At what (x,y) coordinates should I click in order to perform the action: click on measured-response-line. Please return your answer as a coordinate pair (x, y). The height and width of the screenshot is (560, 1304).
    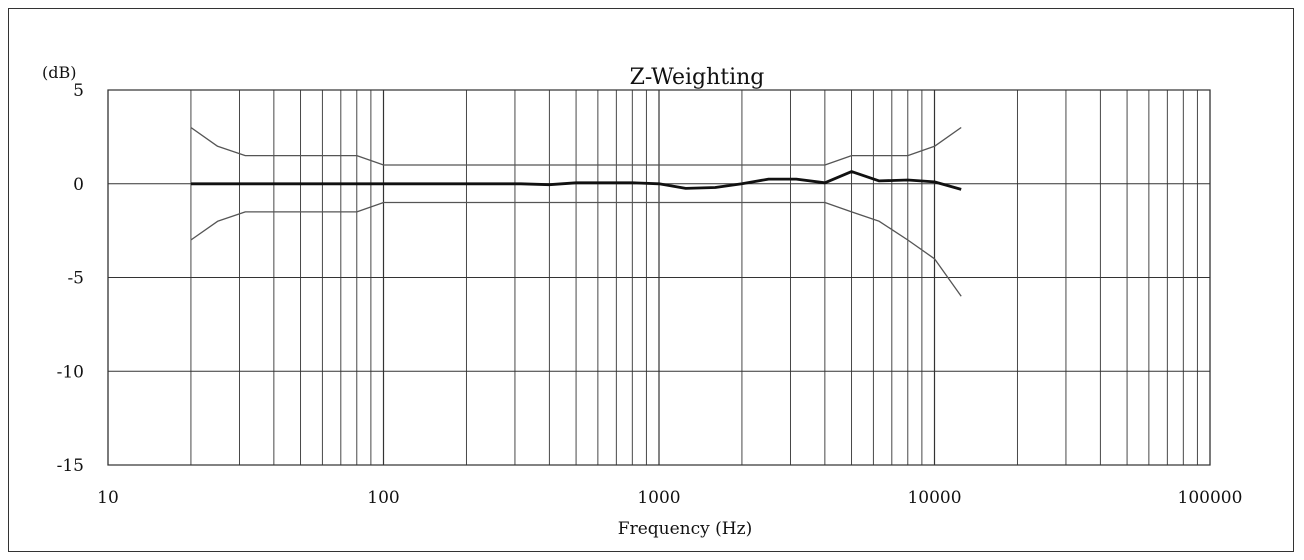
    Looking at the image, I should click on (576, 180).